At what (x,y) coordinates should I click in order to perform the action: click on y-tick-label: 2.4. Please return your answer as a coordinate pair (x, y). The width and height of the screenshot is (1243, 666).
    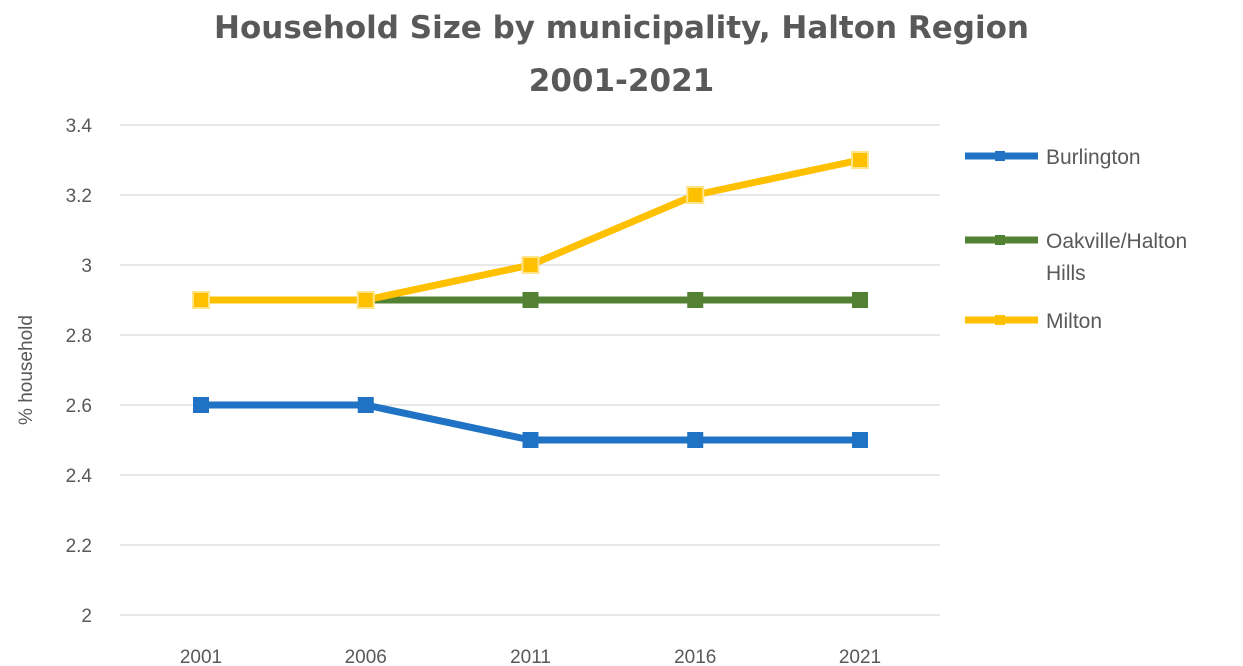
    Looking at the image, I should click on (79, 476).